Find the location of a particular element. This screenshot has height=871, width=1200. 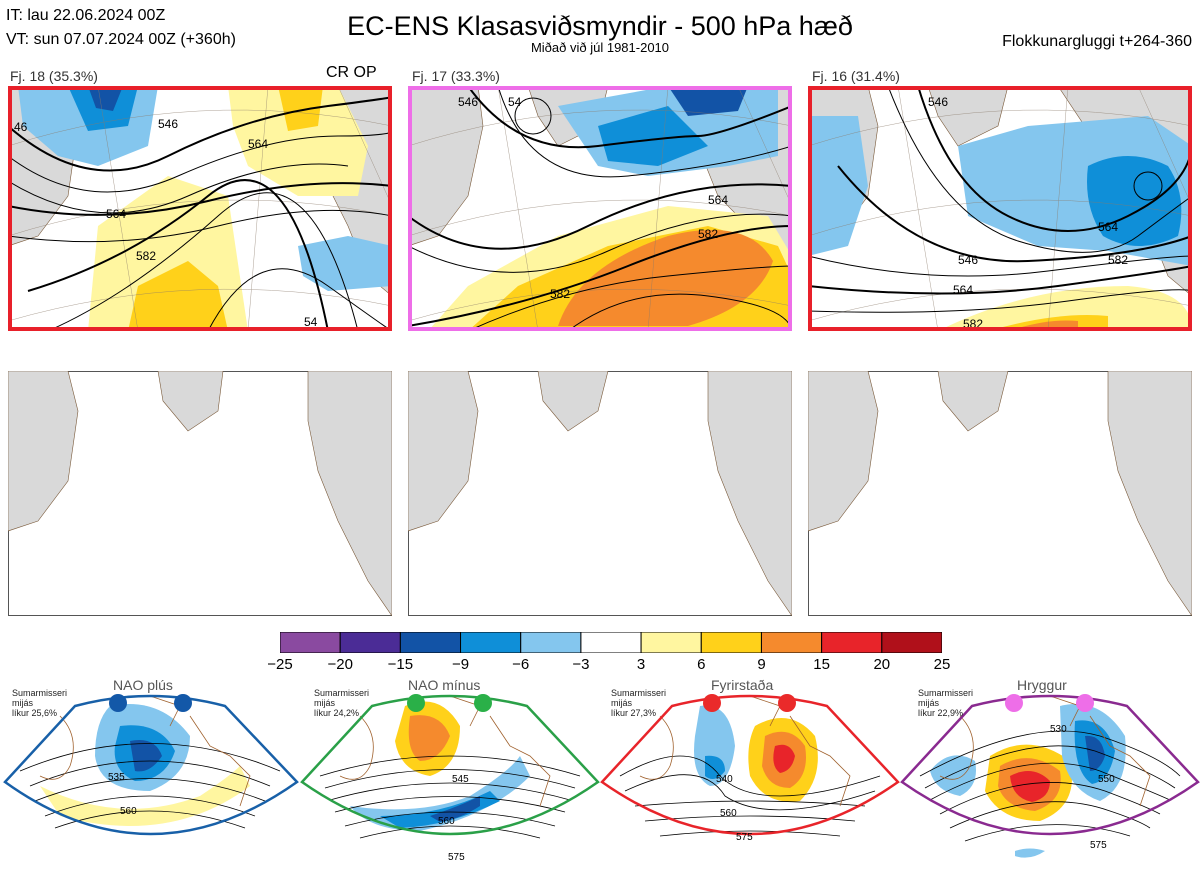

regime-info-ridge: Sumarmisseri mijás líkur 22,9% is located at coordinates (946, 703).